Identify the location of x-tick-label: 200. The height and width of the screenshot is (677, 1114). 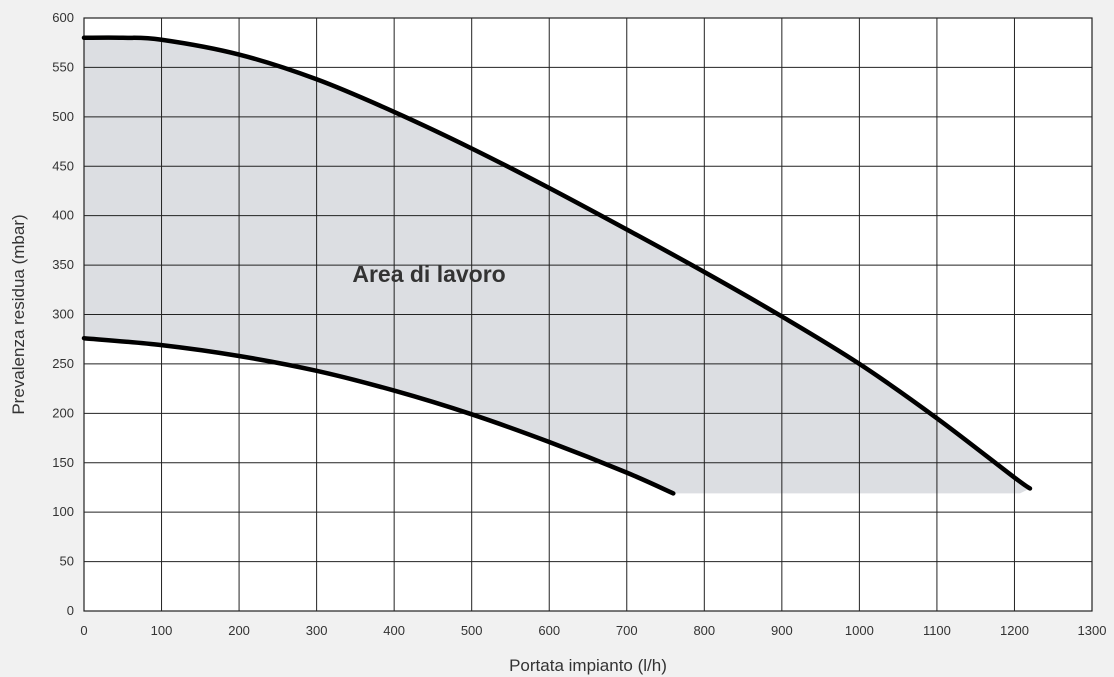
(239, 630).